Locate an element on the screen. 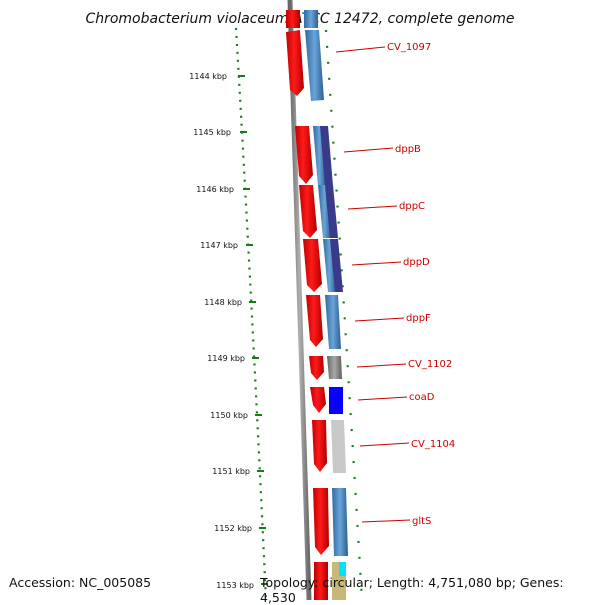 The width and height of the screenshot is (600, 605). gene-label-dppb: dppB is located at coordinates (382, 149).